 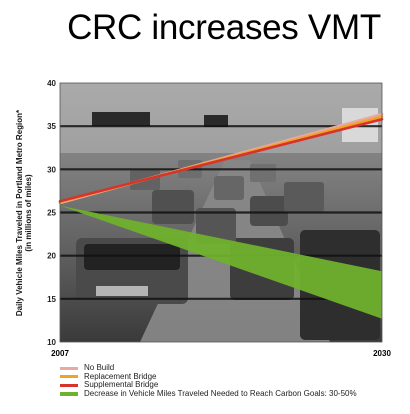 What do you see at coordinates (208, 376) in the screenshot?
I see `legend-item: Replacement Bridge` at bounding box center [208, 376].